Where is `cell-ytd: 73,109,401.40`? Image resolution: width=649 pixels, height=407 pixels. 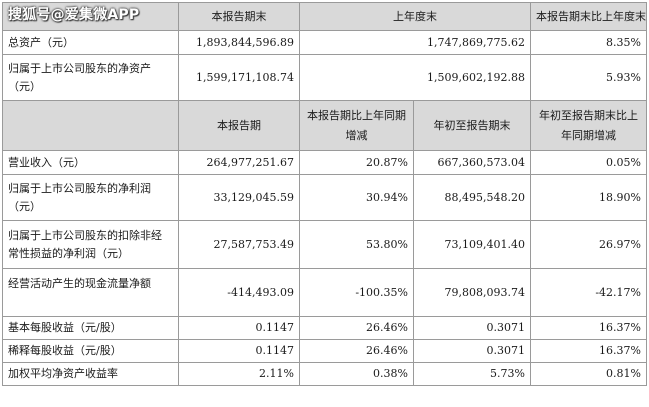
cell-ytd: 73,109,401.40 is located at coordinates (472, 244).